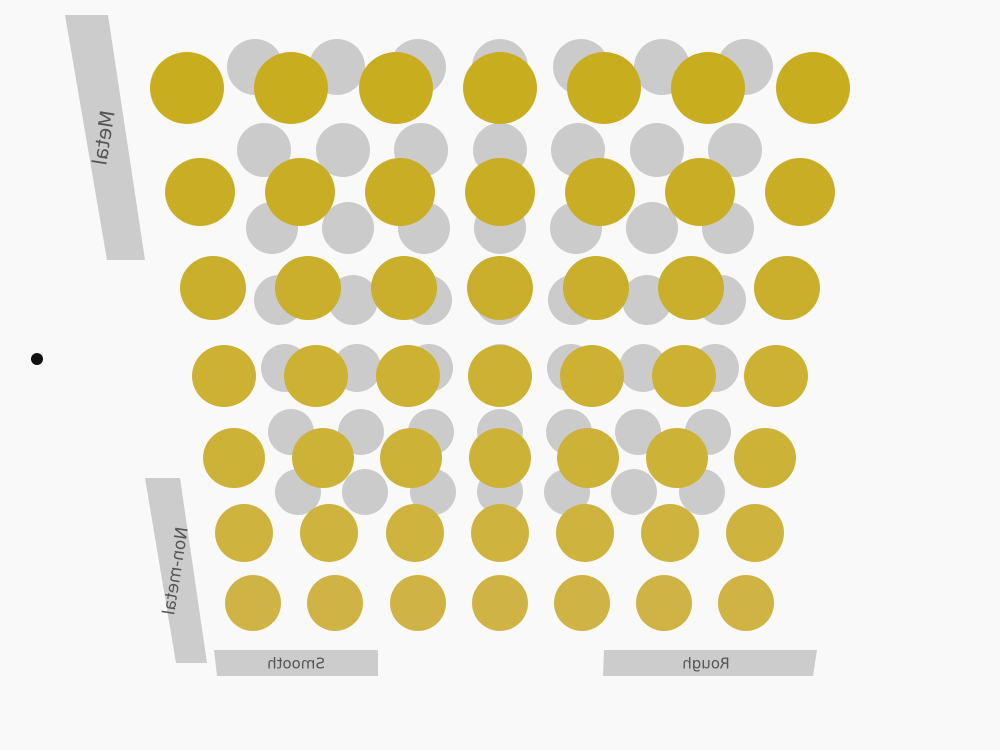 This screenshot has width=1000, height=750. I want to click on smooth-label: Smooth, so click(296, 664).